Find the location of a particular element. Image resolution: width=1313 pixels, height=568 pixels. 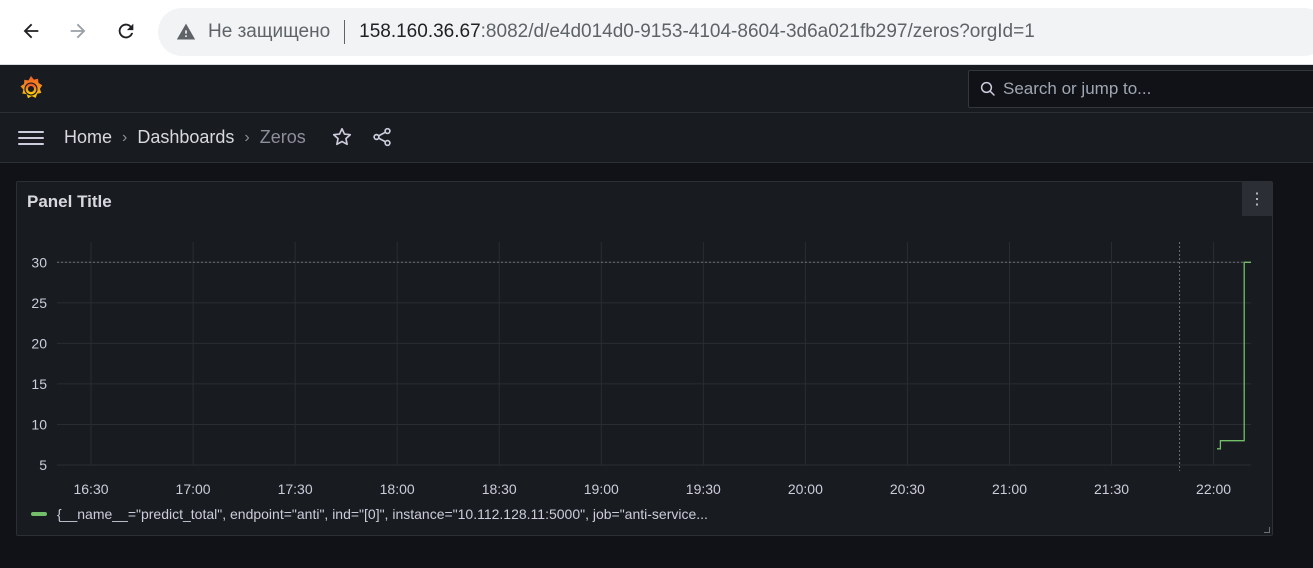

x-tick-label: 17:00 is located at coordinates (193, 489).